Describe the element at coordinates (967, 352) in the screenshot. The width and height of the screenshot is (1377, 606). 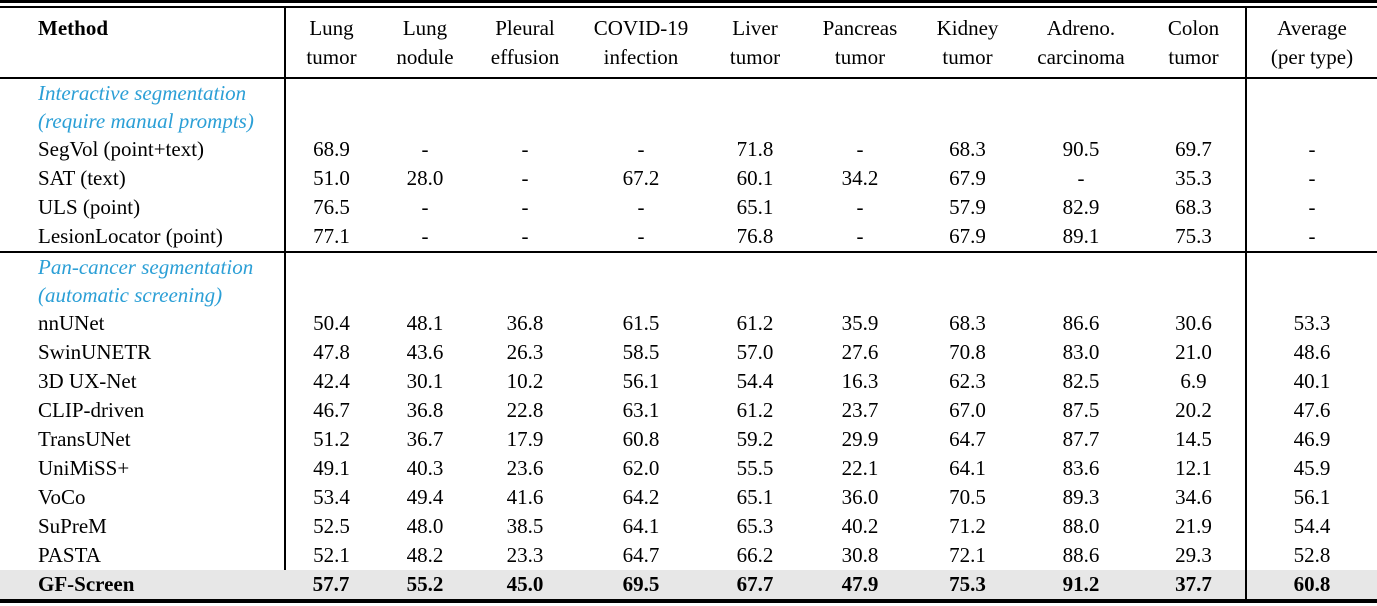
I see `value-cell: 70.8` at that location.